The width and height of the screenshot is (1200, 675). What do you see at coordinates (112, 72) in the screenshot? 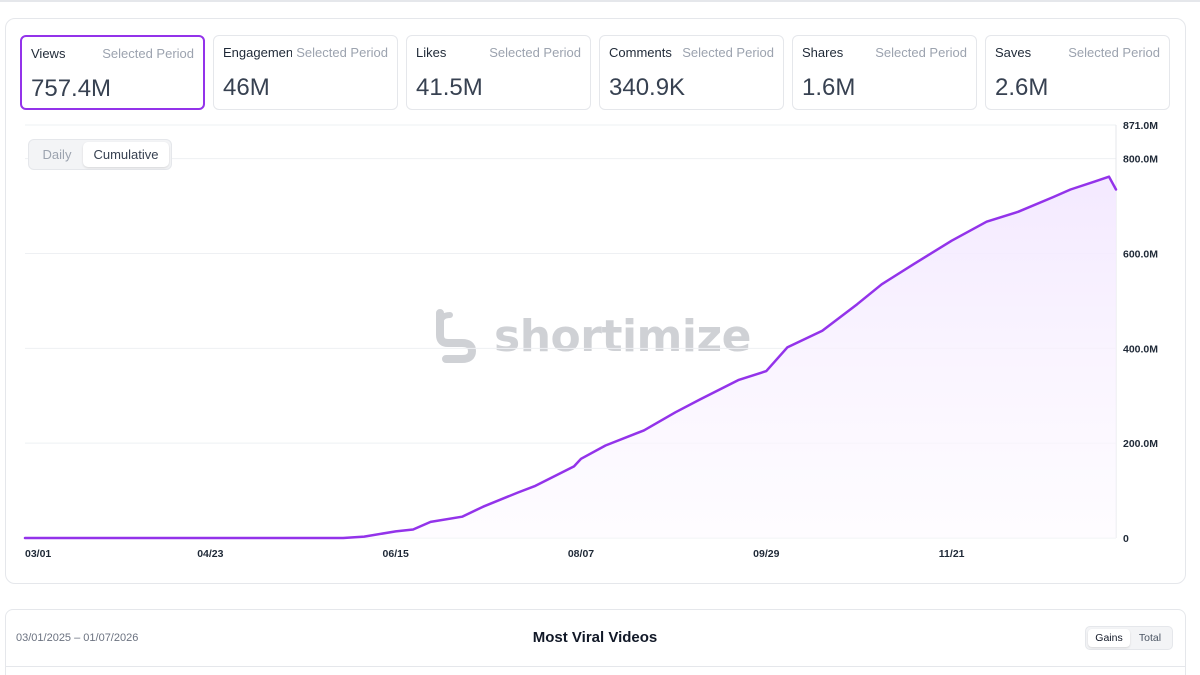
I see `metric-card-views: Views Selected Period 757.4M` at bounding box center [112, 72].